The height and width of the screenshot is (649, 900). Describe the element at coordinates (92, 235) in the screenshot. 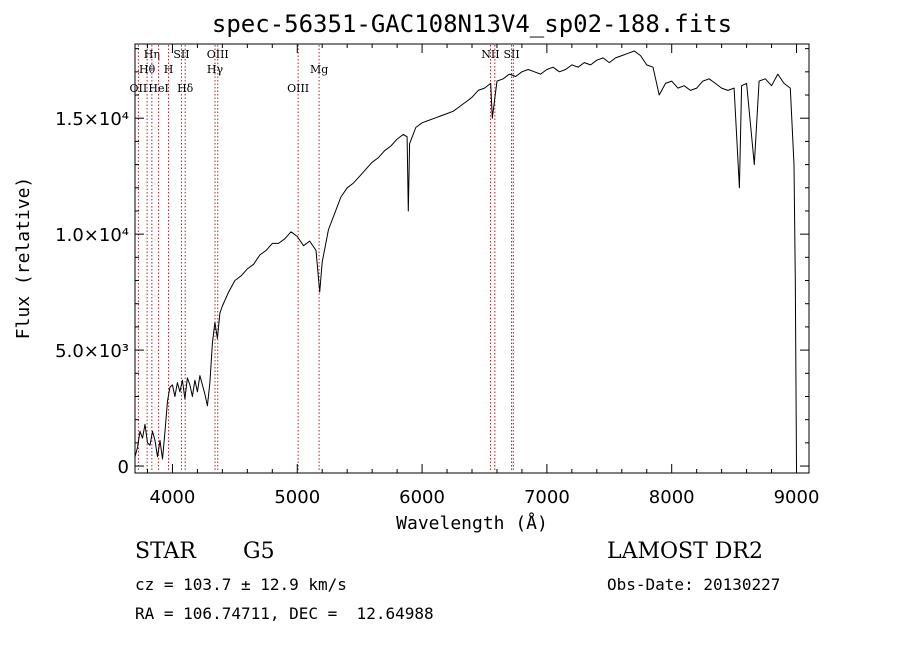

I see `y-tick-label: 1.0×10⁴` at that location.